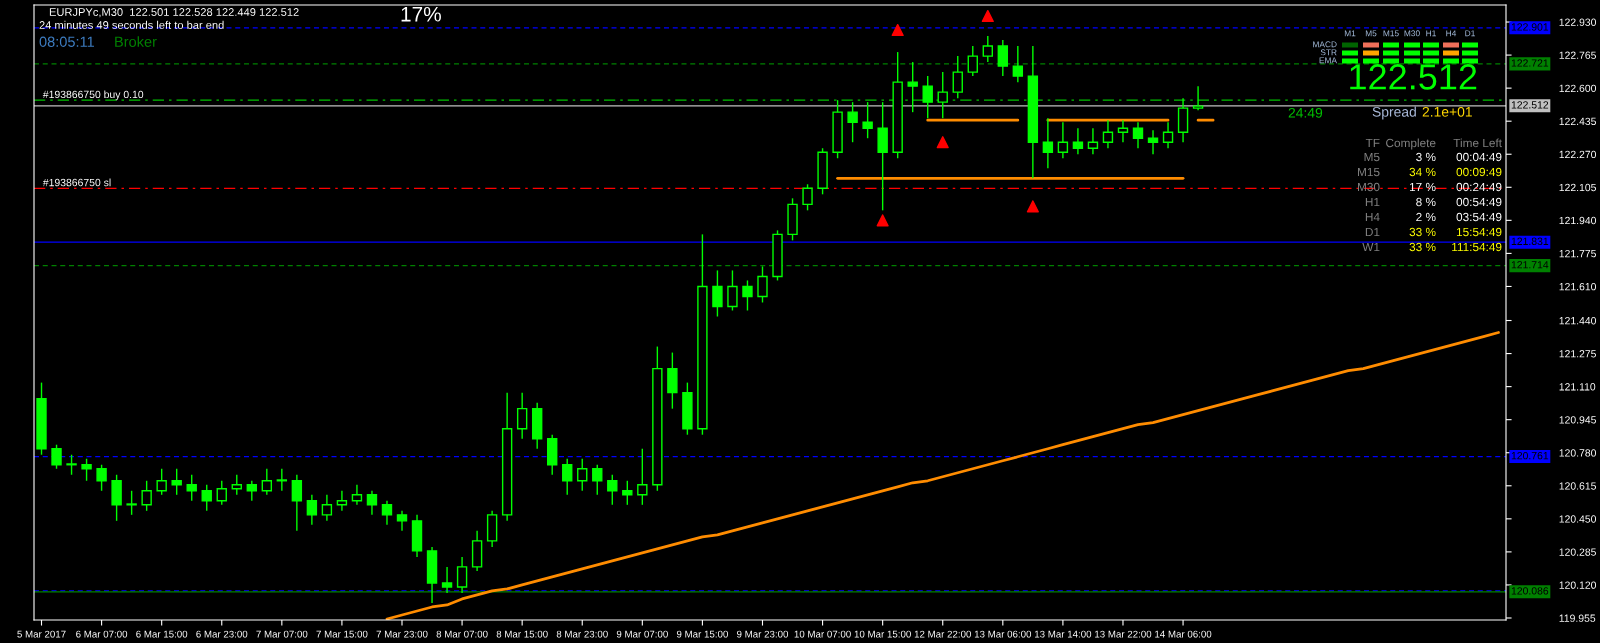 This screenshot has width=1600, height=643. What do you see at coordinates (1123, 634) in the screenshot?
I see `x-tick-label: 13 Mar 22:00` at bounding box center [1123, 634].